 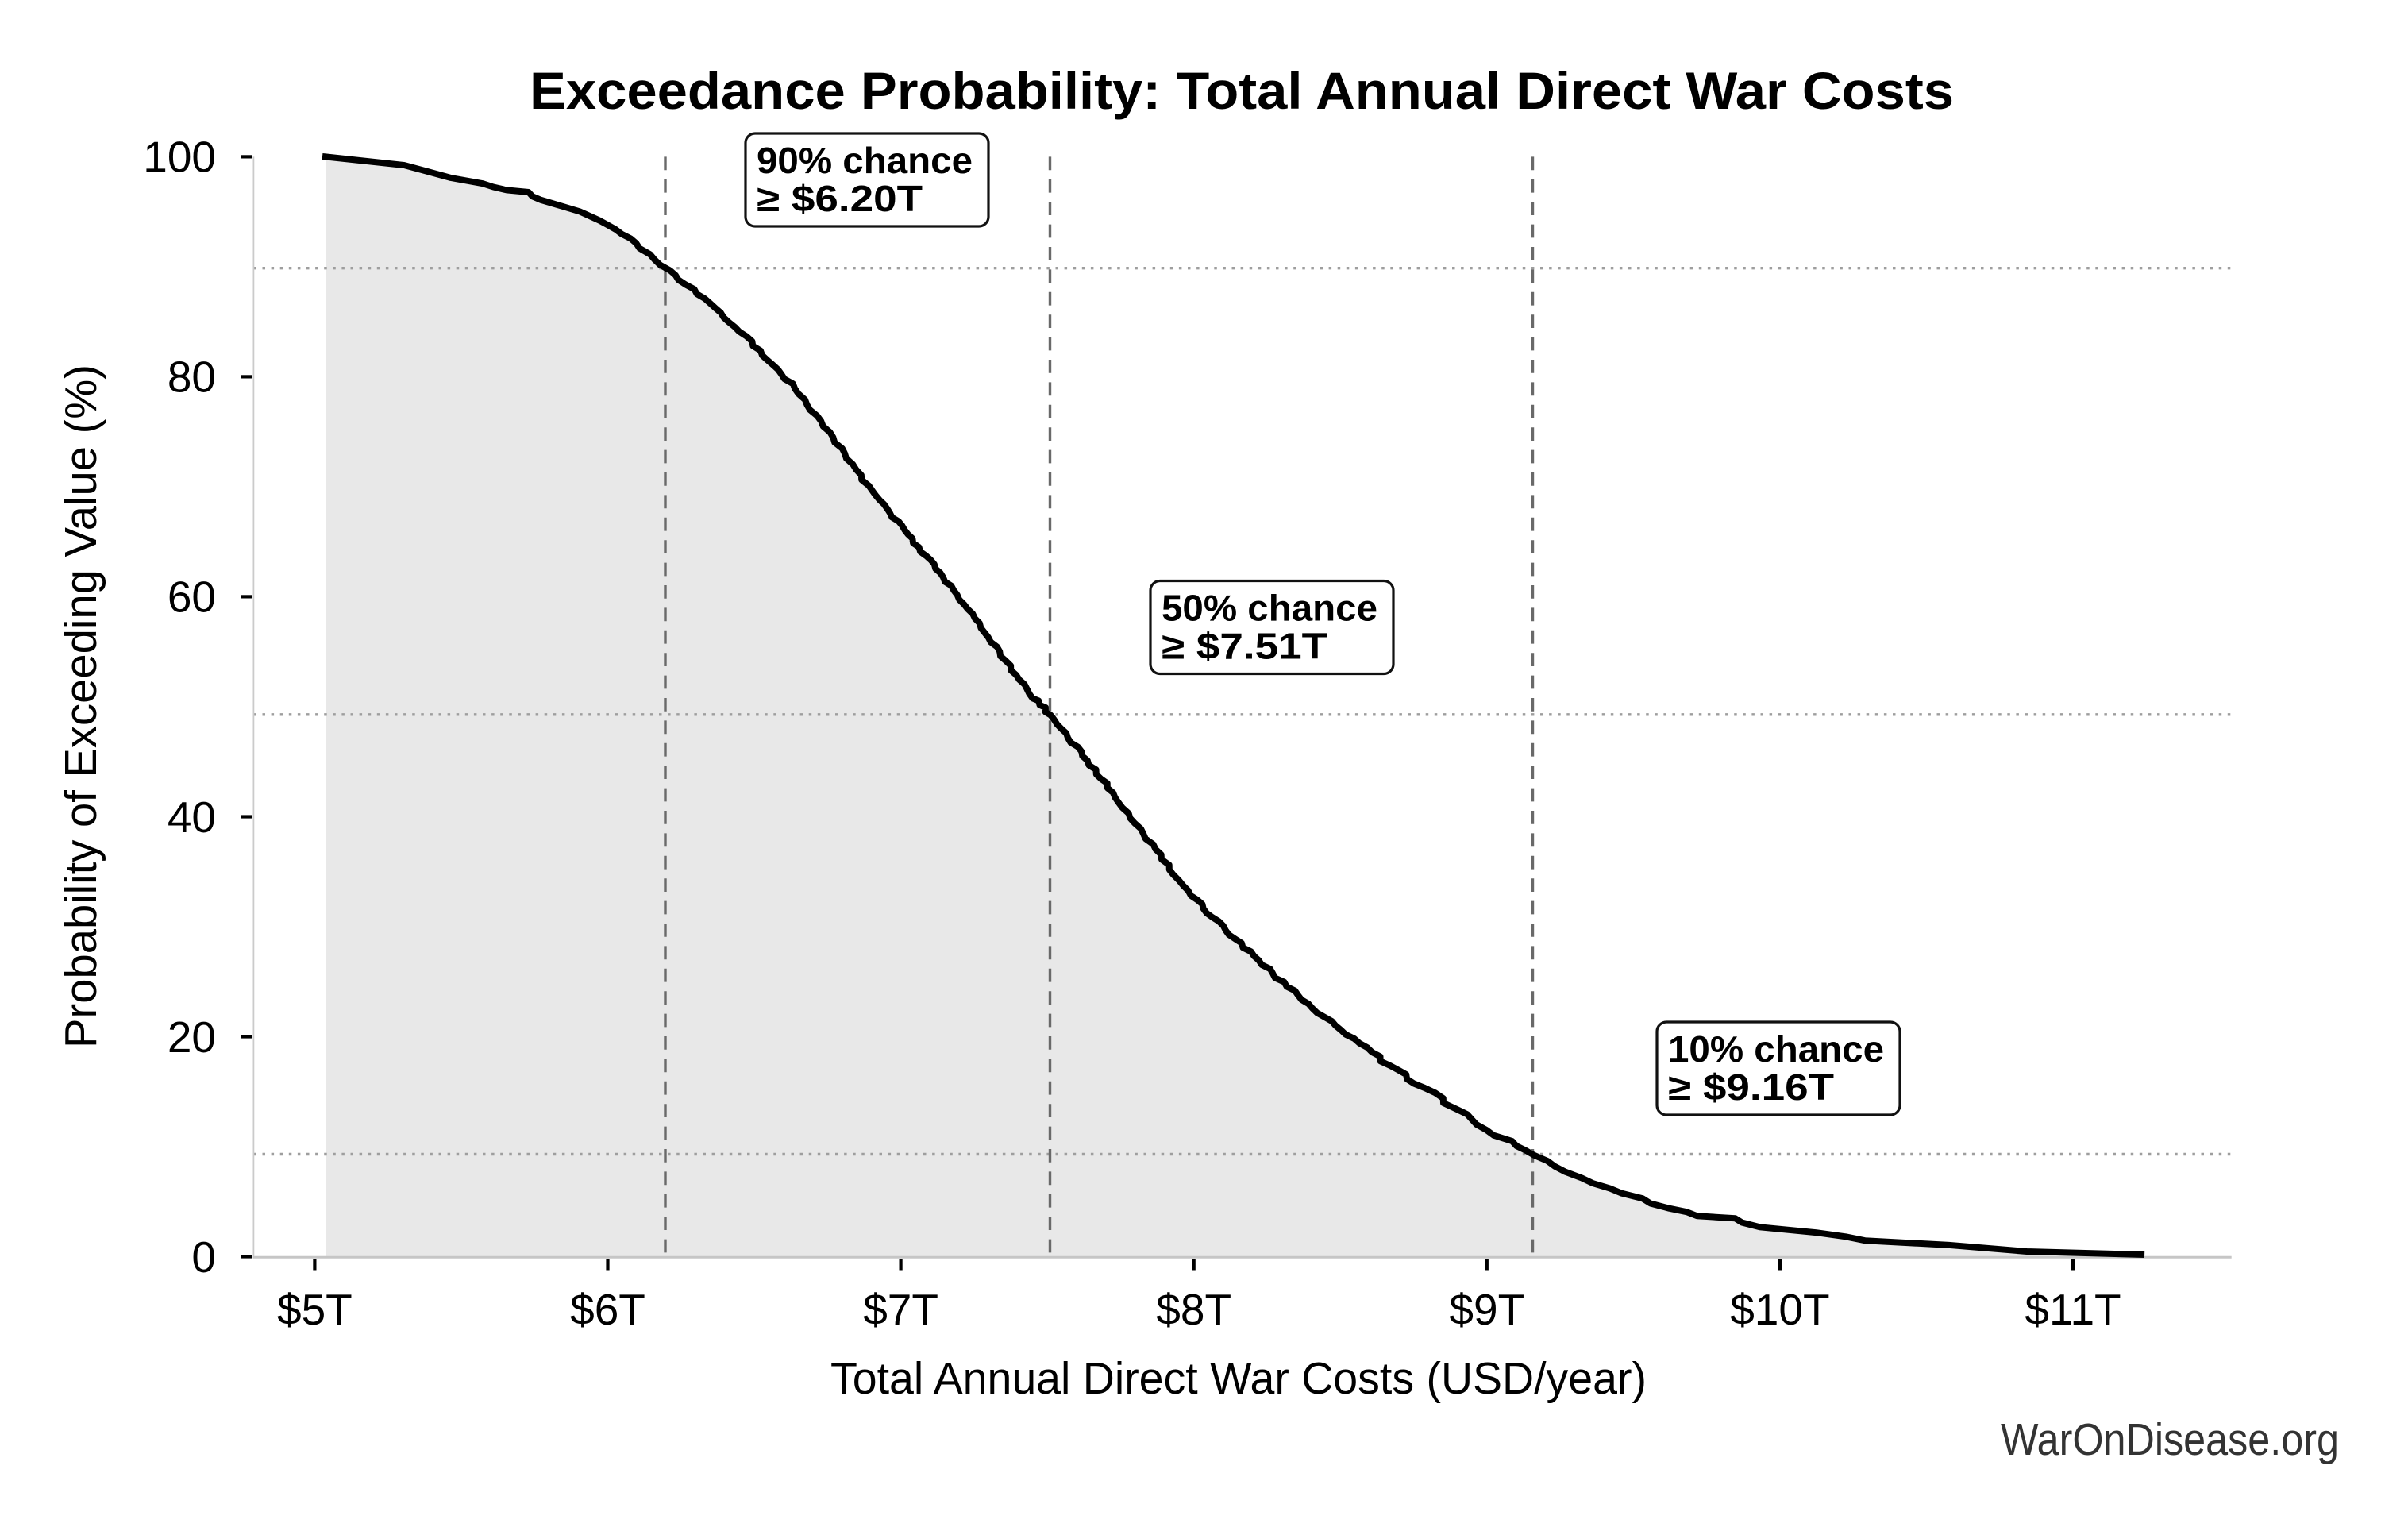 I want to click on svg-text: 20, so click(x=192, y=1037).